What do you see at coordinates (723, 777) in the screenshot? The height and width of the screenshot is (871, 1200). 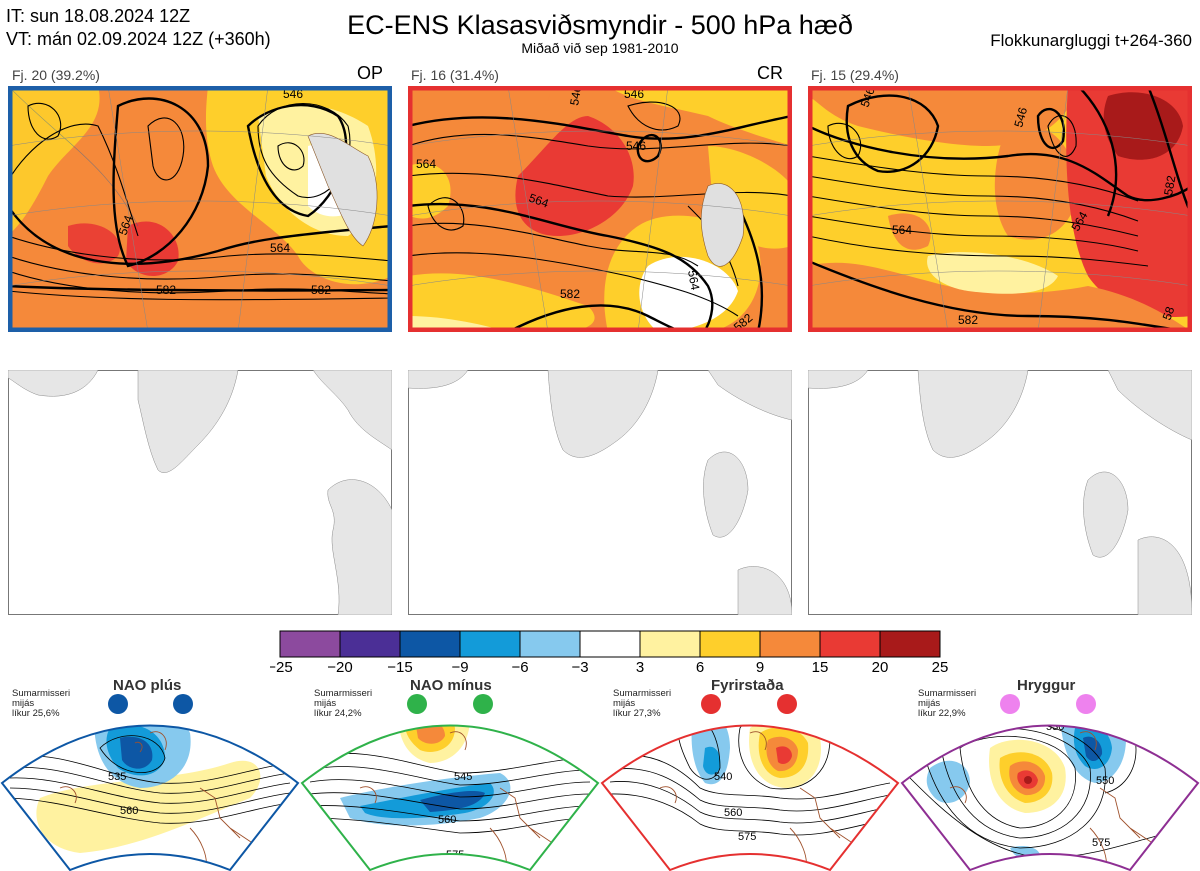 I see `contour-label: 540` at bounding box center [723, 777].